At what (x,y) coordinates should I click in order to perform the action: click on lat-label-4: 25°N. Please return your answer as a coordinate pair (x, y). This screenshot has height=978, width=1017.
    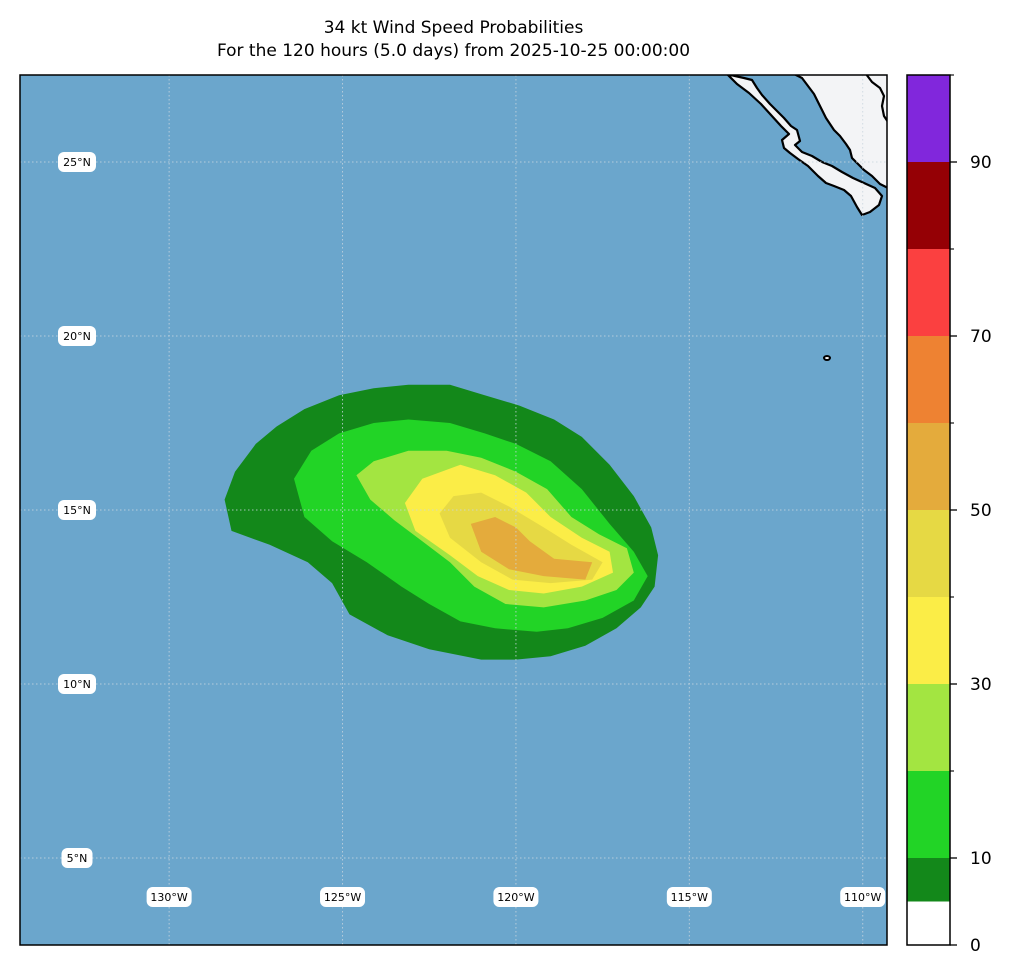
    Looking at the image, I should click on (77, 162).